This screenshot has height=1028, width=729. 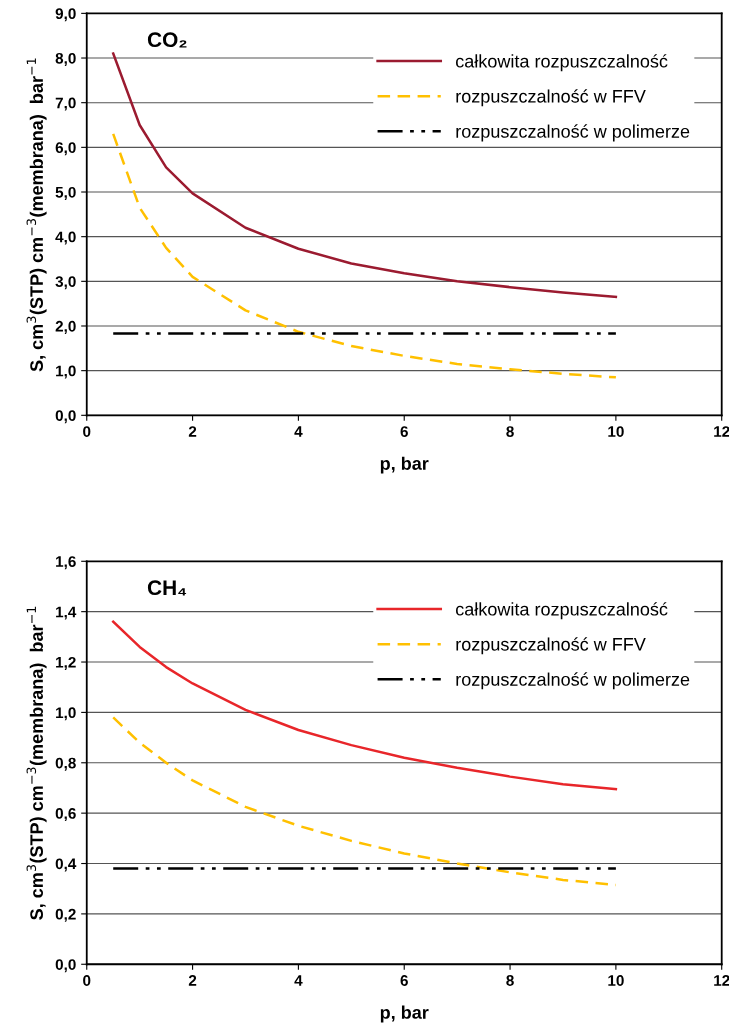 What do you see at coordinates (167, 588) in the screenshot?
I see `text: CH₄` at bounding box center [167, 588].